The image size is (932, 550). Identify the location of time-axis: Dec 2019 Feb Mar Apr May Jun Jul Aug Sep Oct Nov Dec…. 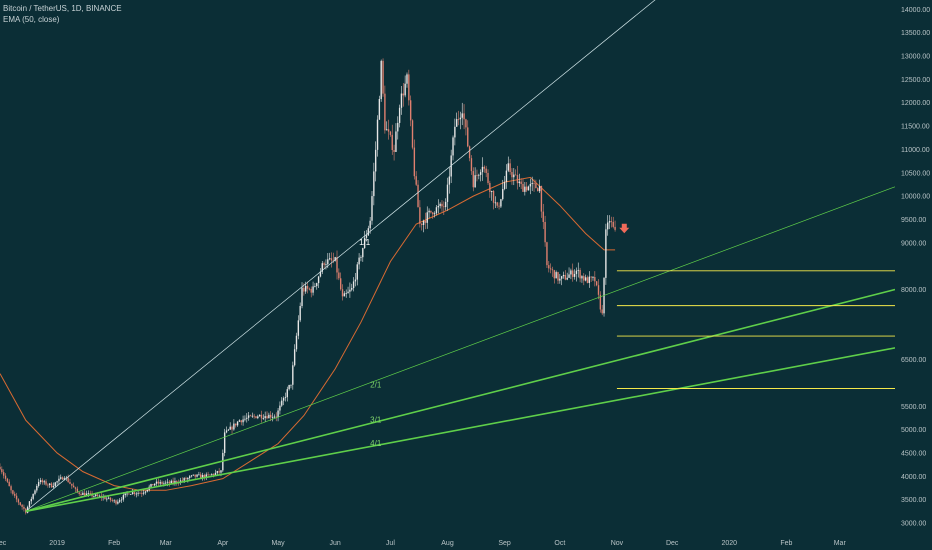
(423, 543).